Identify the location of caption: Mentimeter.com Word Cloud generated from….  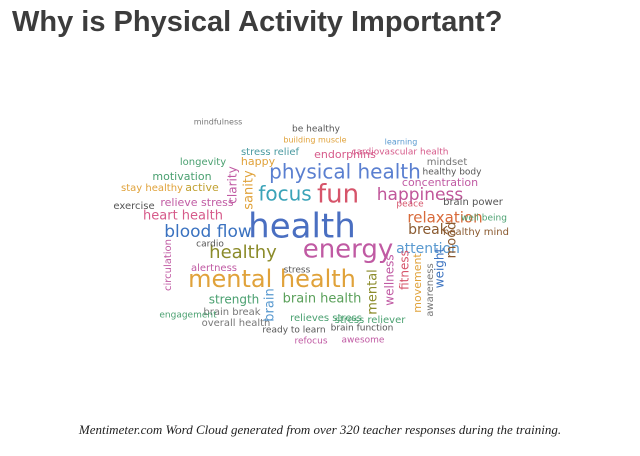
(320, 429).